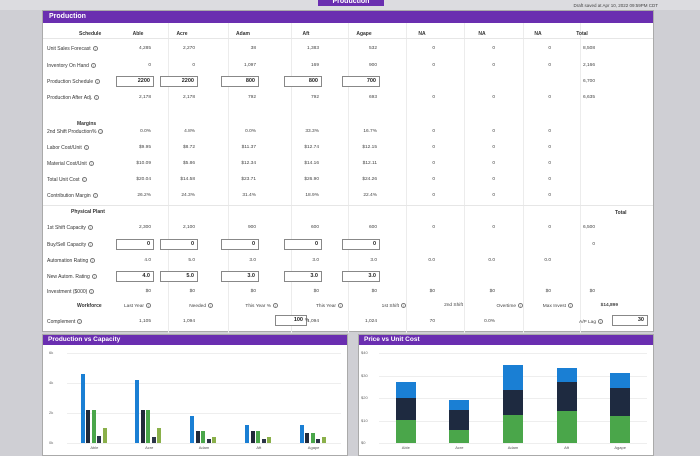  What do you see at coordinates (248, 179) in the screenshot?
I see `table-cell: $23.71` at bounding box center [248, 179].